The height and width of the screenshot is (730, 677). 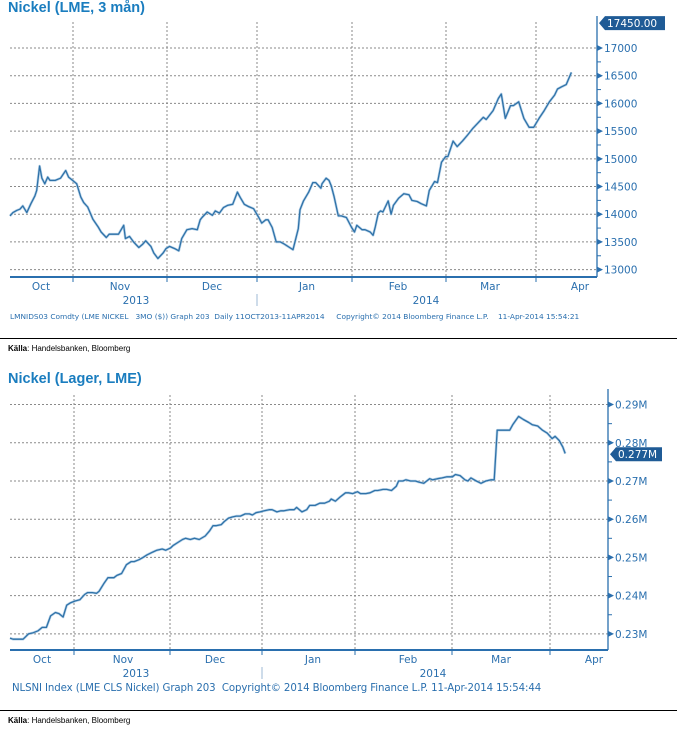 What do you see at coordinates (631, 520) in the screenshot?
I see `y-tick-label: 0.26M` at bounding box center [631, 520].